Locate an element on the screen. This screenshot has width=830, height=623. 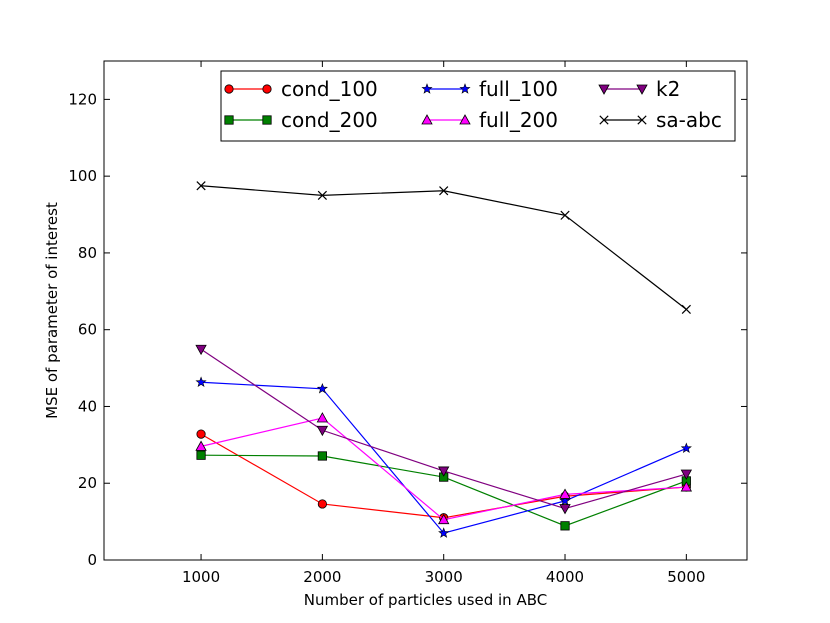
x-tick-label: 5000 is located at coordinates (686, 577).